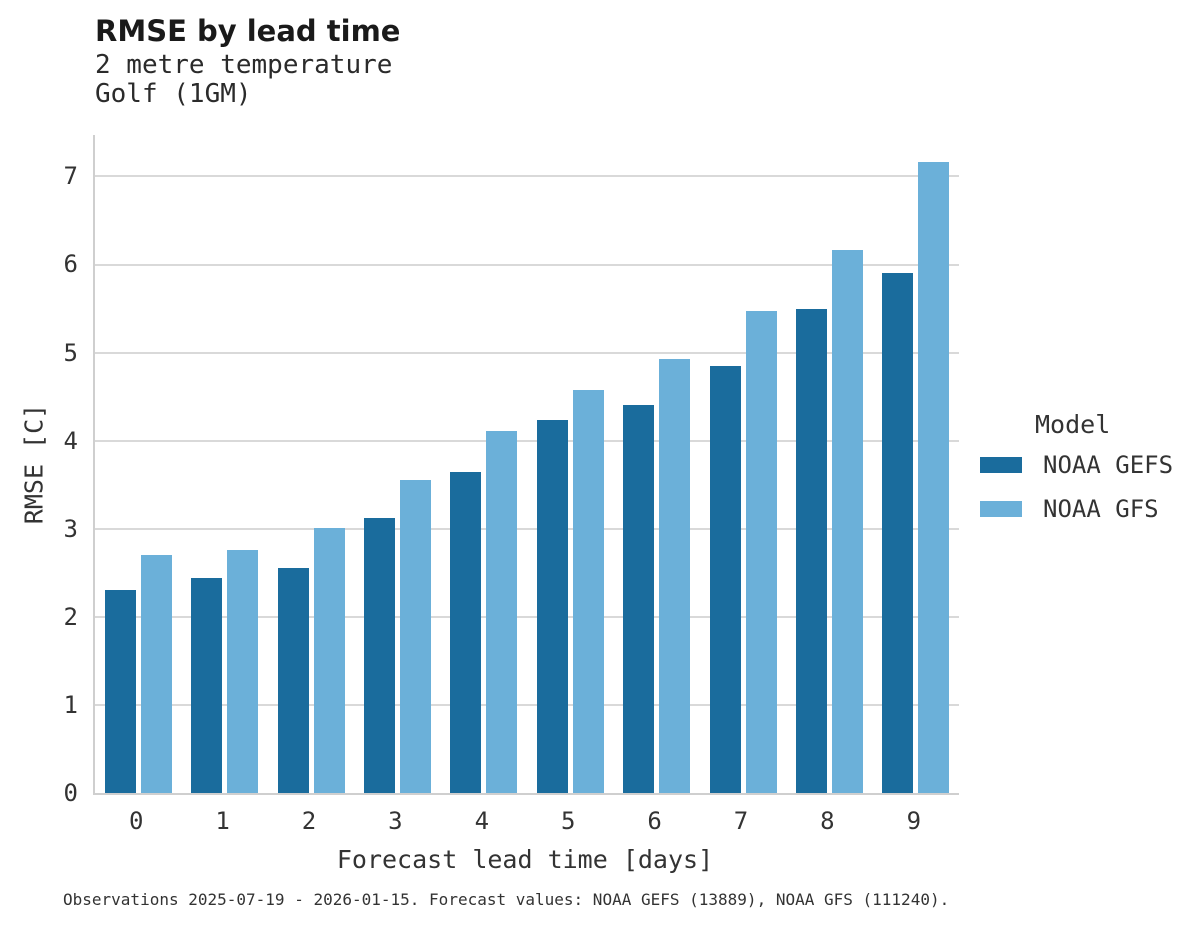 Image resolution: width=1195 pixels, height=928 pixels. What do you see at coordinates (527, 440) in the screenshot?
I see `gridline-y4` at bounding box center [527, 440].